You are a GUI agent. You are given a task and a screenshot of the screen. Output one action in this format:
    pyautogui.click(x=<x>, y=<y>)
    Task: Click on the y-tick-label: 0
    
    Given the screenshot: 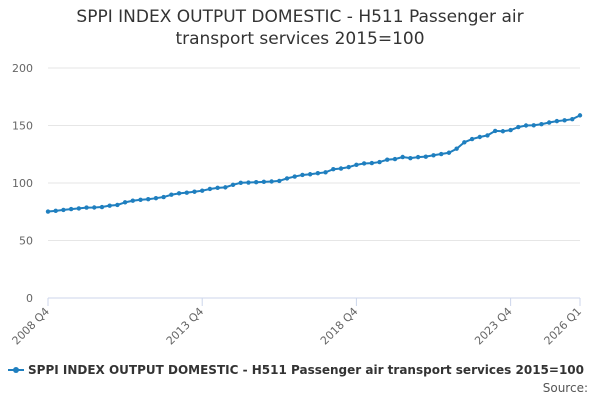 What is the action you would take?
    pyautogui.click(x=29, y=298)
    